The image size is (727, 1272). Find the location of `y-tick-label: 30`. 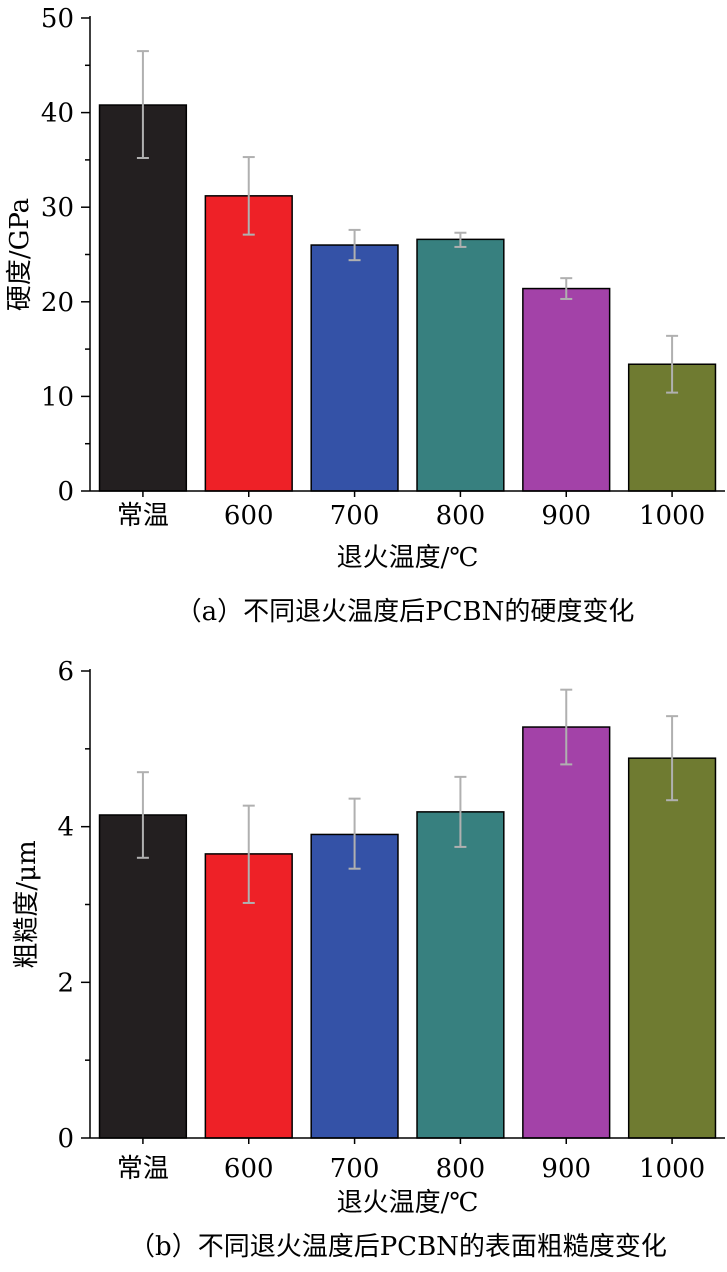

y-tick-label: 30 is located at coordinates (57, 208).